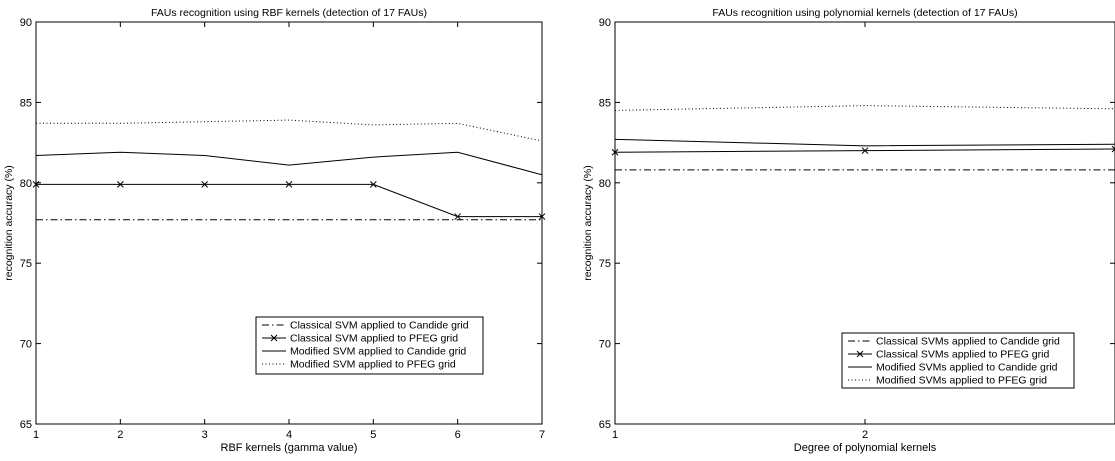 The image size is (1115, 461). I want to click on x-tick-label: 7, so click(542, 435).